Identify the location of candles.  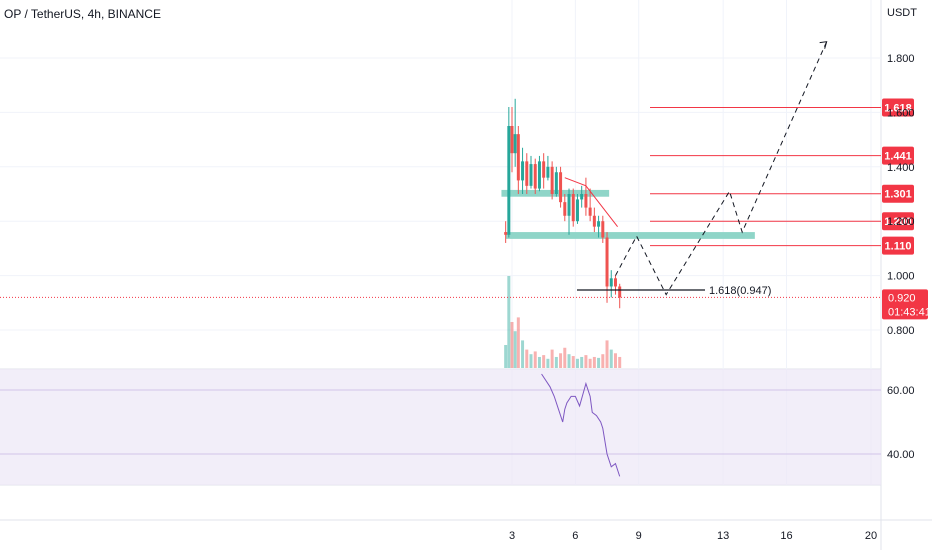
(563, 203).